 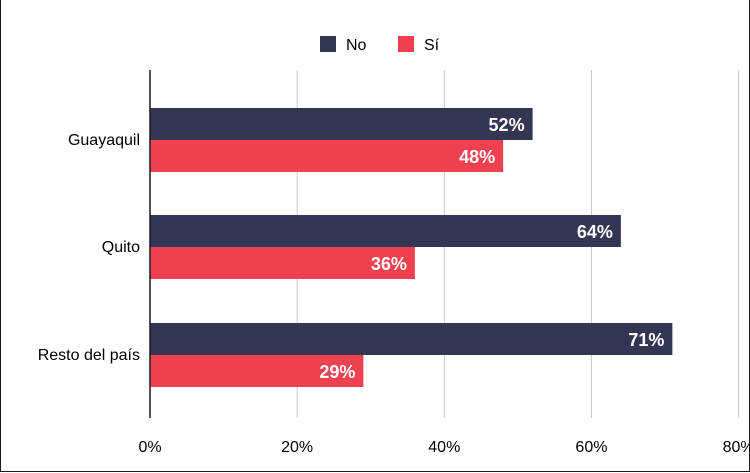 What do you see at coordinates (121, 247) in the screenshot?
I see `category-label-1: Quito` at bounding box center [121, 247].